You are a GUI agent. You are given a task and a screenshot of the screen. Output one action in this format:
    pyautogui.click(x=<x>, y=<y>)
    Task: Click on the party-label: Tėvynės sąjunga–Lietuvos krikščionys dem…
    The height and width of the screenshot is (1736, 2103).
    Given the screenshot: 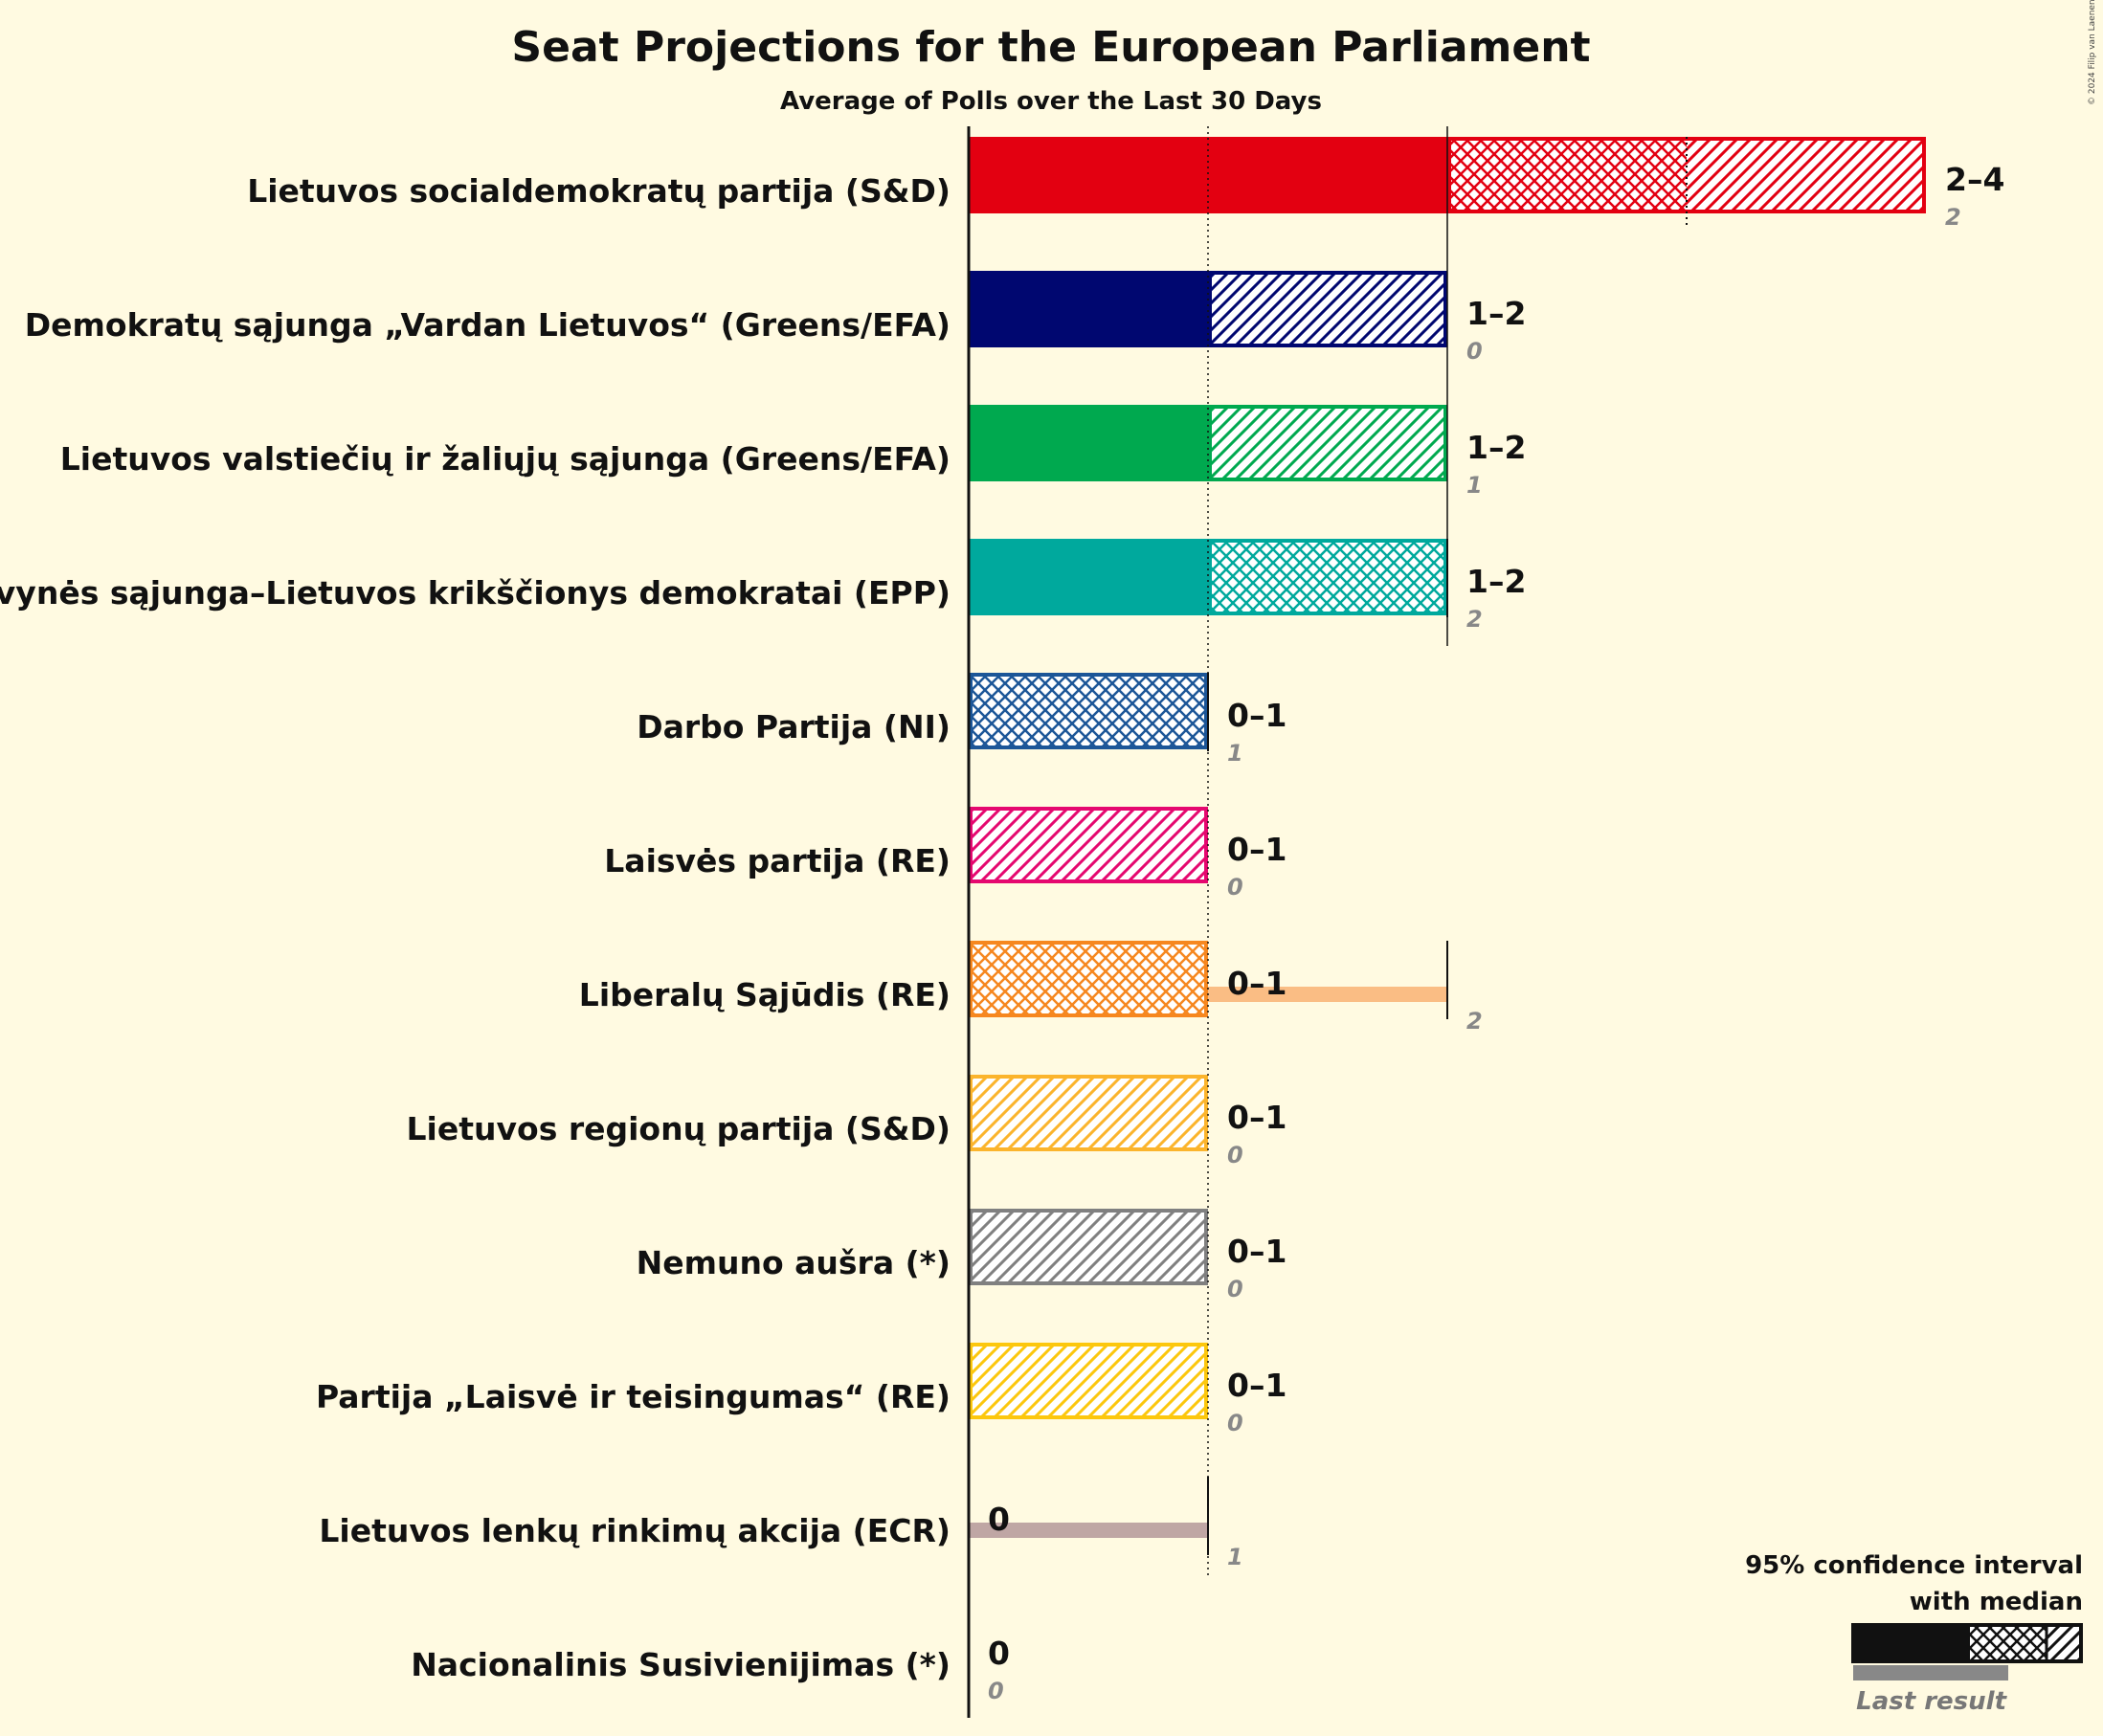 What is the action you would take?
    pyautogui.click(x=475, y=593)
    